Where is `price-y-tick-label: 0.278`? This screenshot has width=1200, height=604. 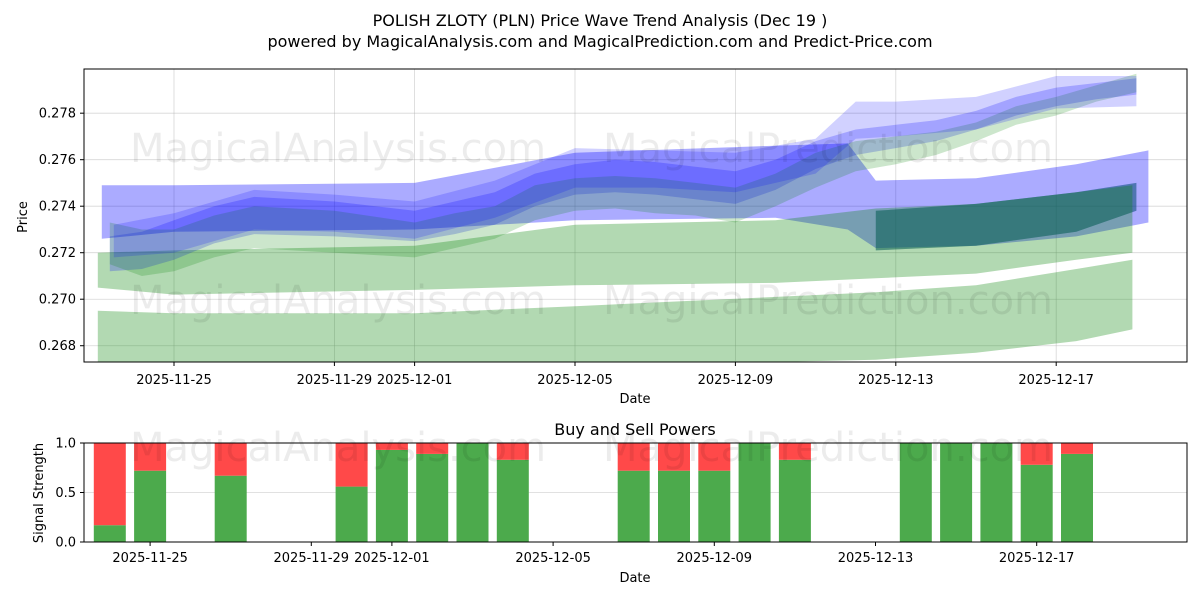
price-y-tick-label: 0.278 is located at coordinates (57, 114).